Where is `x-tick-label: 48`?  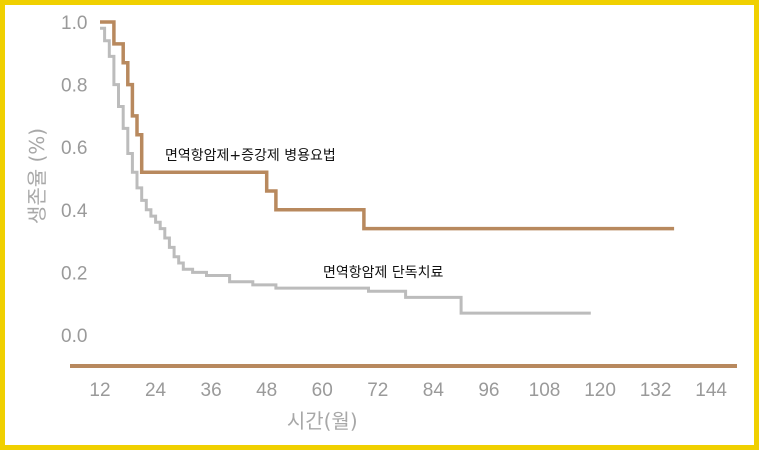 x-tick-label: 48 is located at coordinates (266, 390).